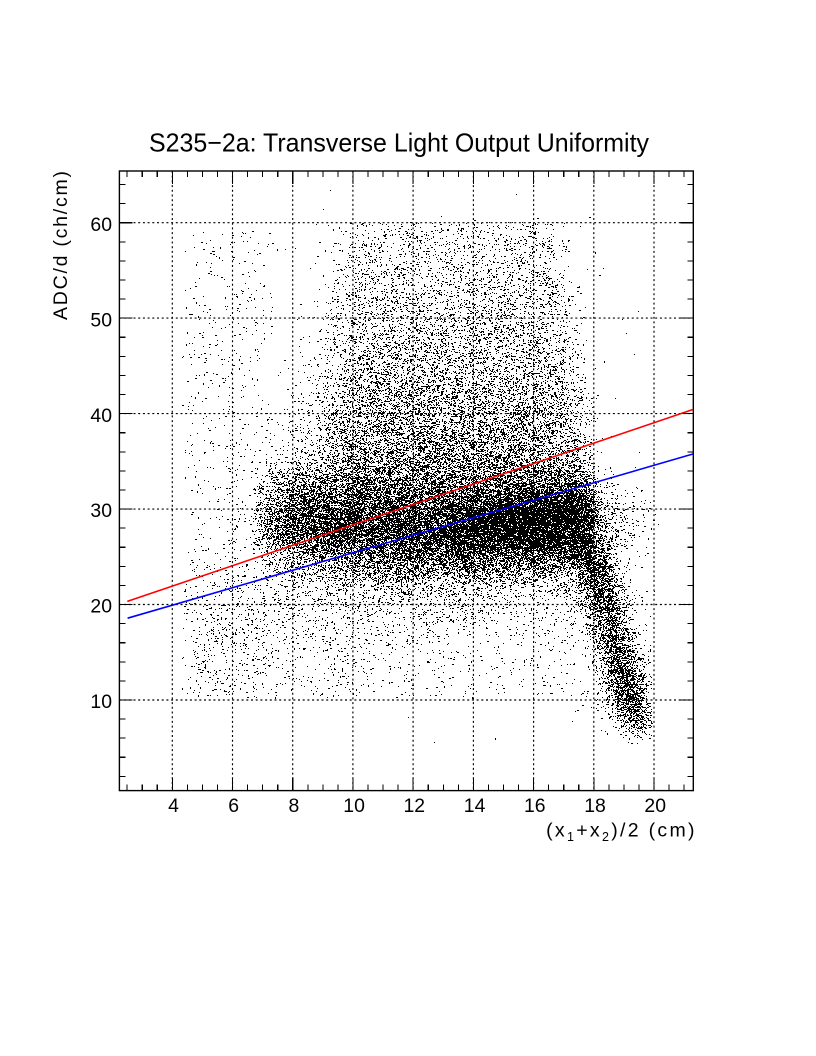 This screenshot has height=1056, width=816. I want to click on svg-text: 40, so click(101, 416).